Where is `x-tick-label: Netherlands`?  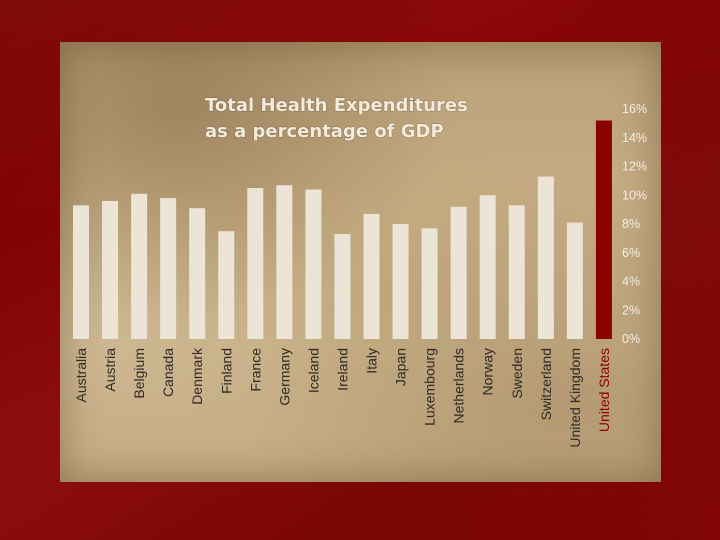
x-tick-label: Netherlands is located at coordinates (459, 386).